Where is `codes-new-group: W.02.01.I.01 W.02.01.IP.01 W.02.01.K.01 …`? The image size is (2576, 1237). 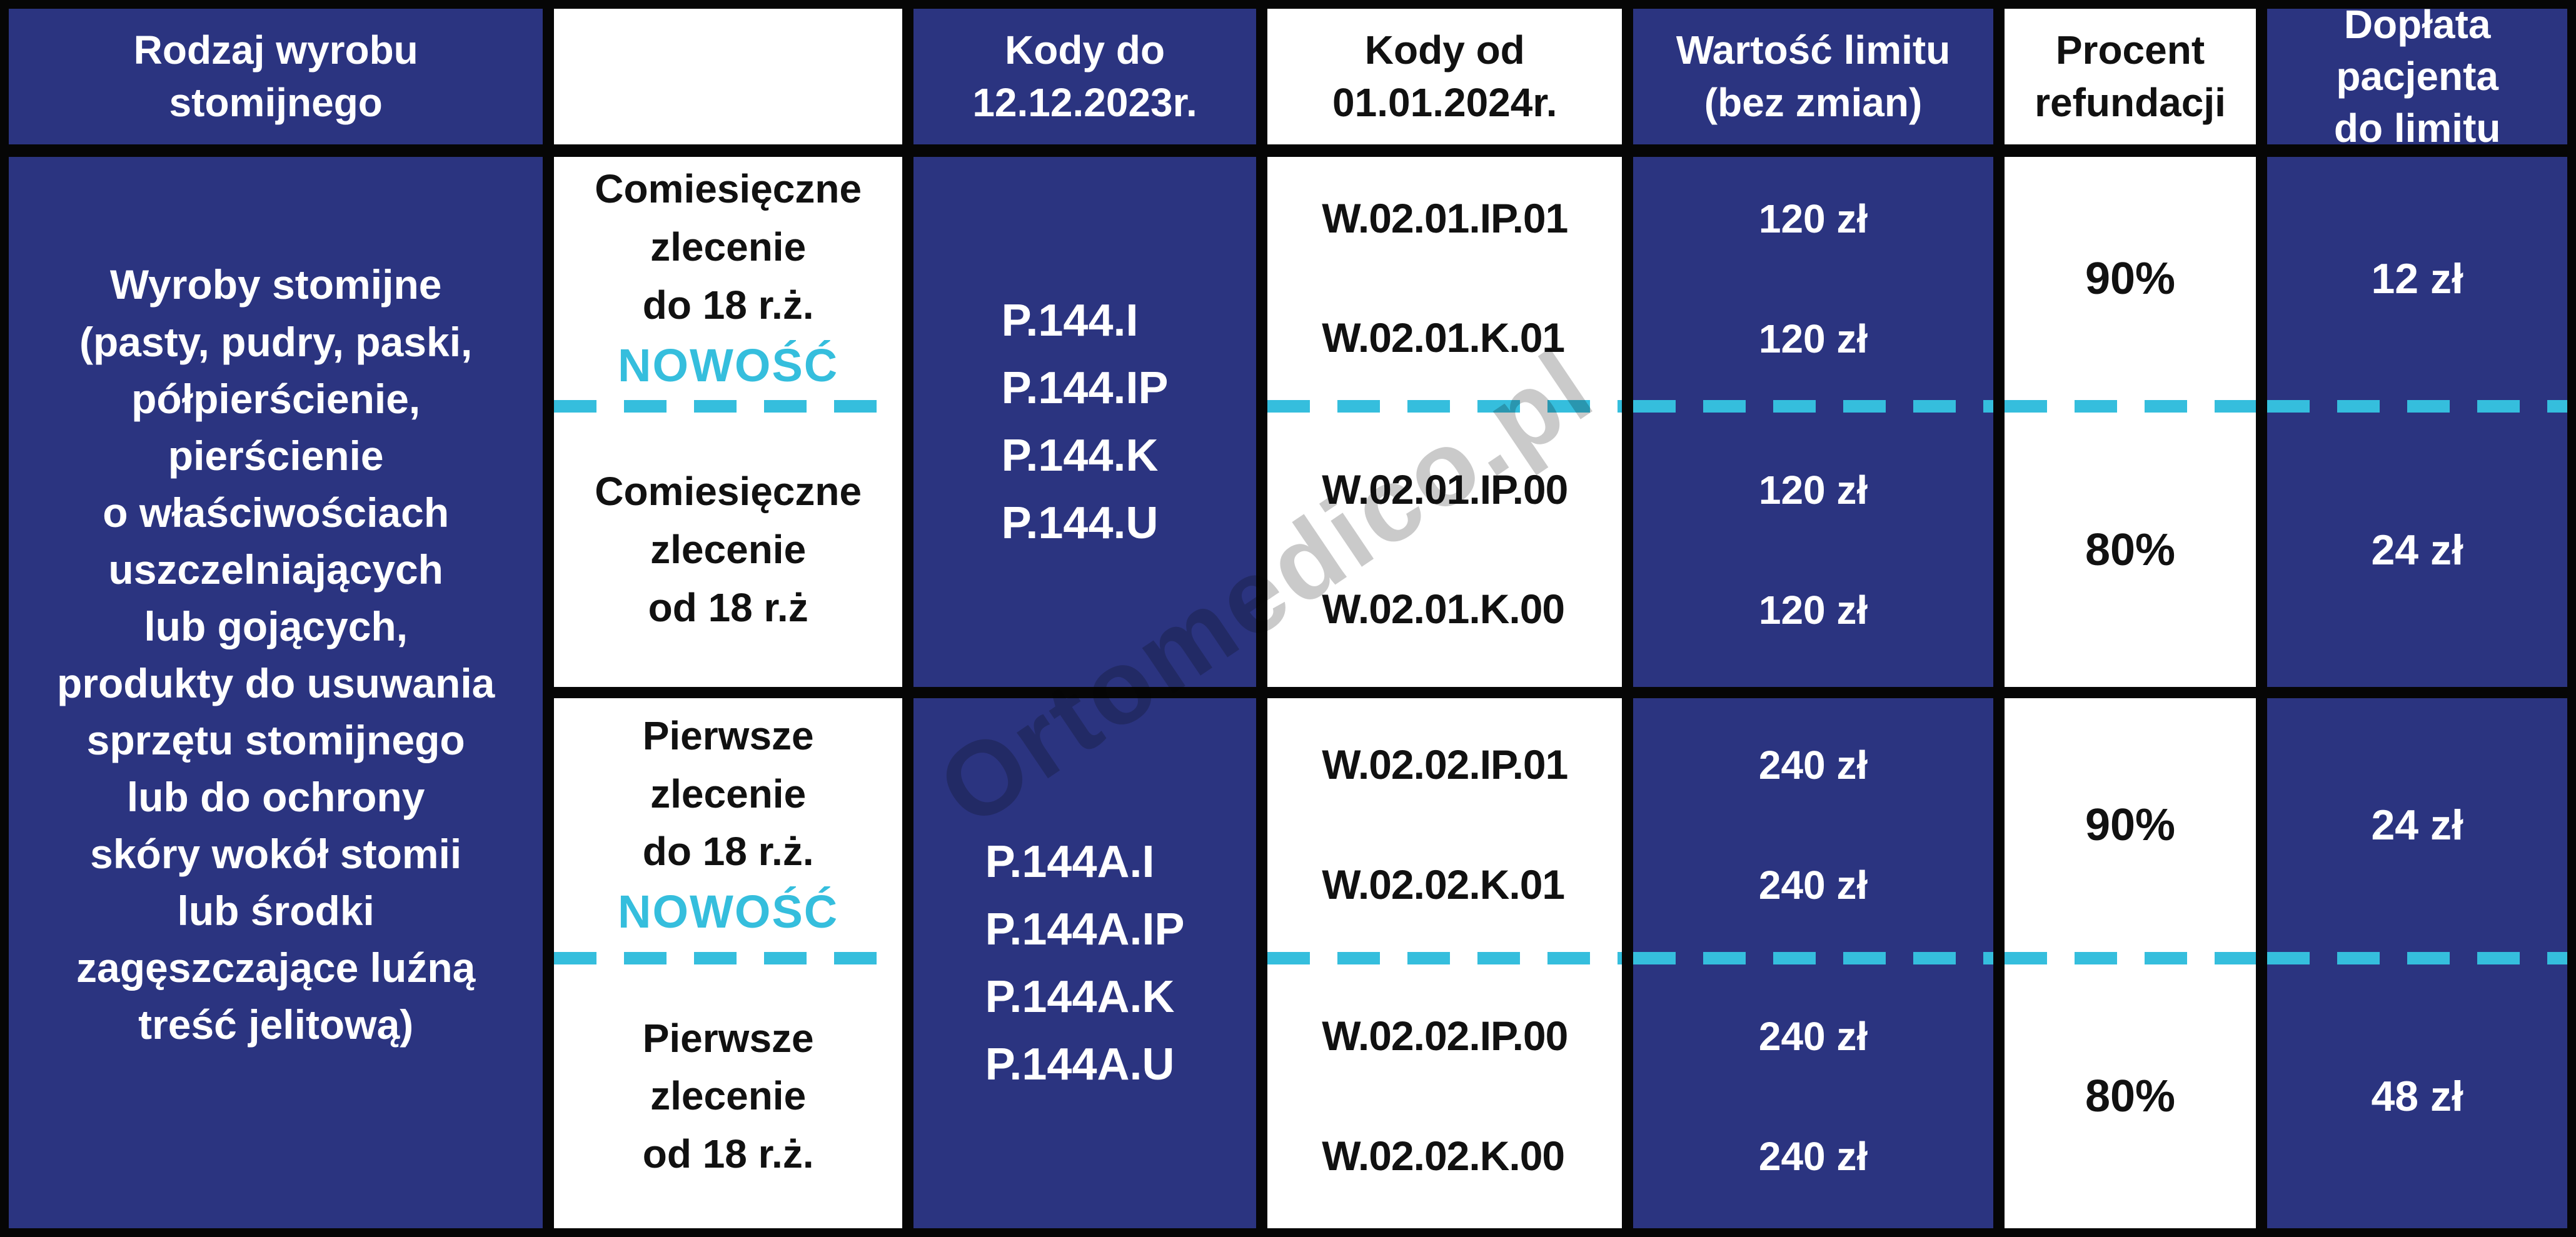 codes-new-group: W.02.01.I.01 W.02.01.IP.01 W.02.01.K.01 … is located at coordinates (1445, 422).